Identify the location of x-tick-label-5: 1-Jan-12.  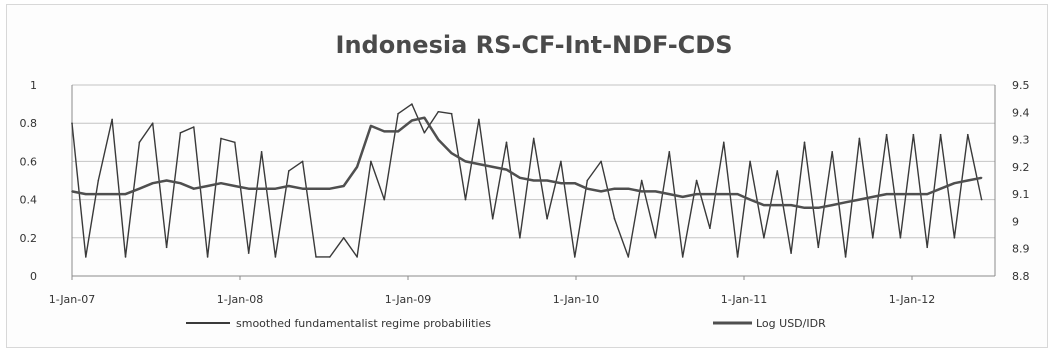
(912, 299).